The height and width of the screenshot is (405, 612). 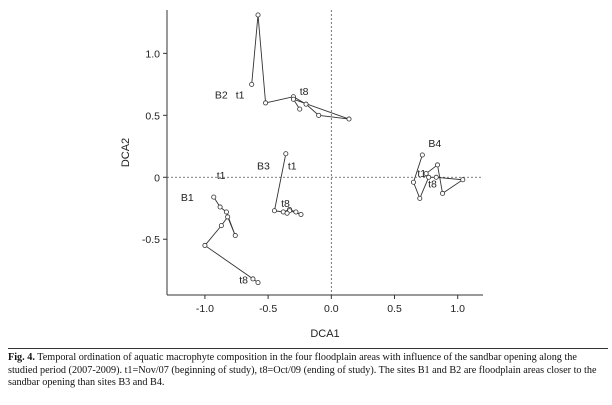 I want to click on site-label-b2: B2, so click(x=221, y=95).